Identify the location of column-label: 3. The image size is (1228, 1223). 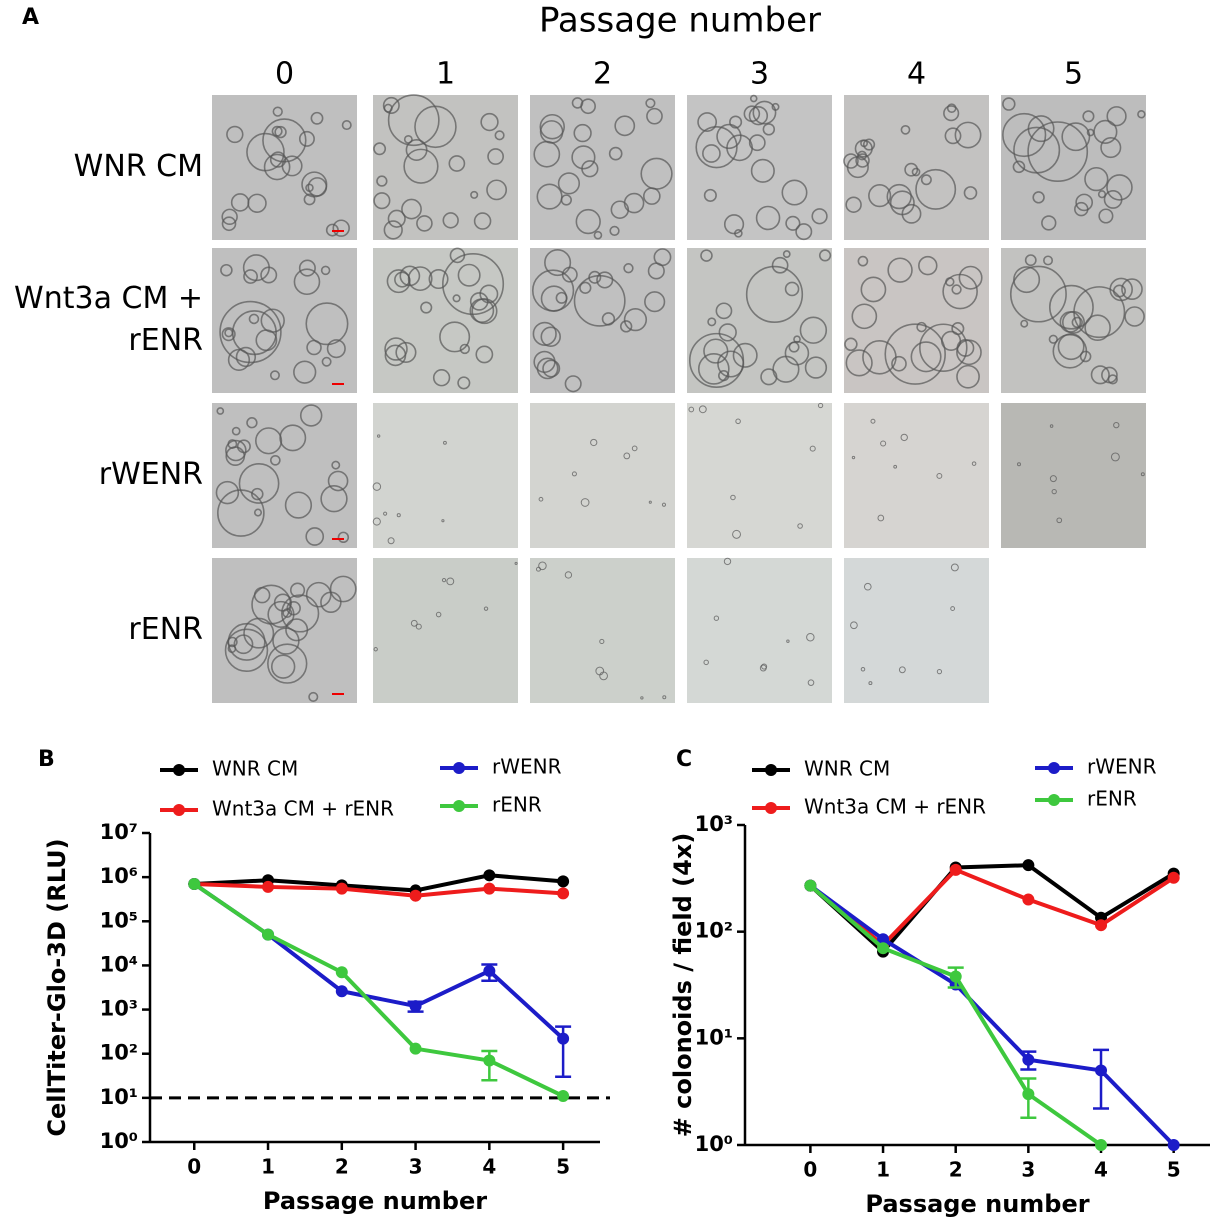
(759, 74).